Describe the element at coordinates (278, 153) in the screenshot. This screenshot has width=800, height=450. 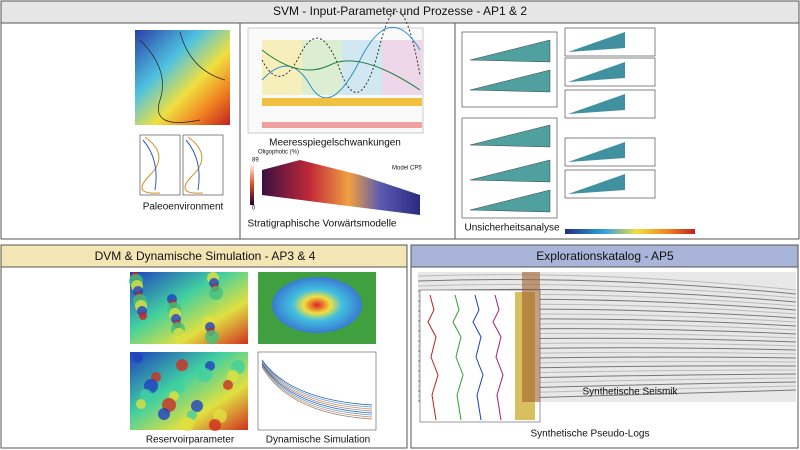
I see `legend-title: Oligophotic (%)` at that location.